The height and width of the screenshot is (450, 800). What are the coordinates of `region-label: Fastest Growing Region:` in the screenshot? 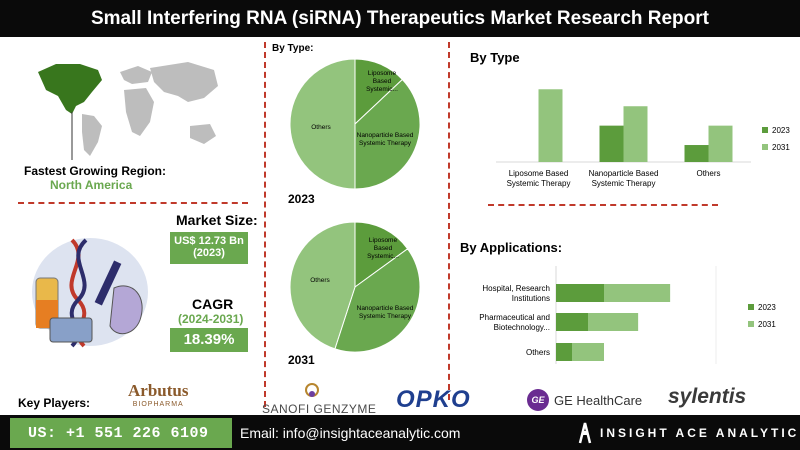 It's located at (95, 171).